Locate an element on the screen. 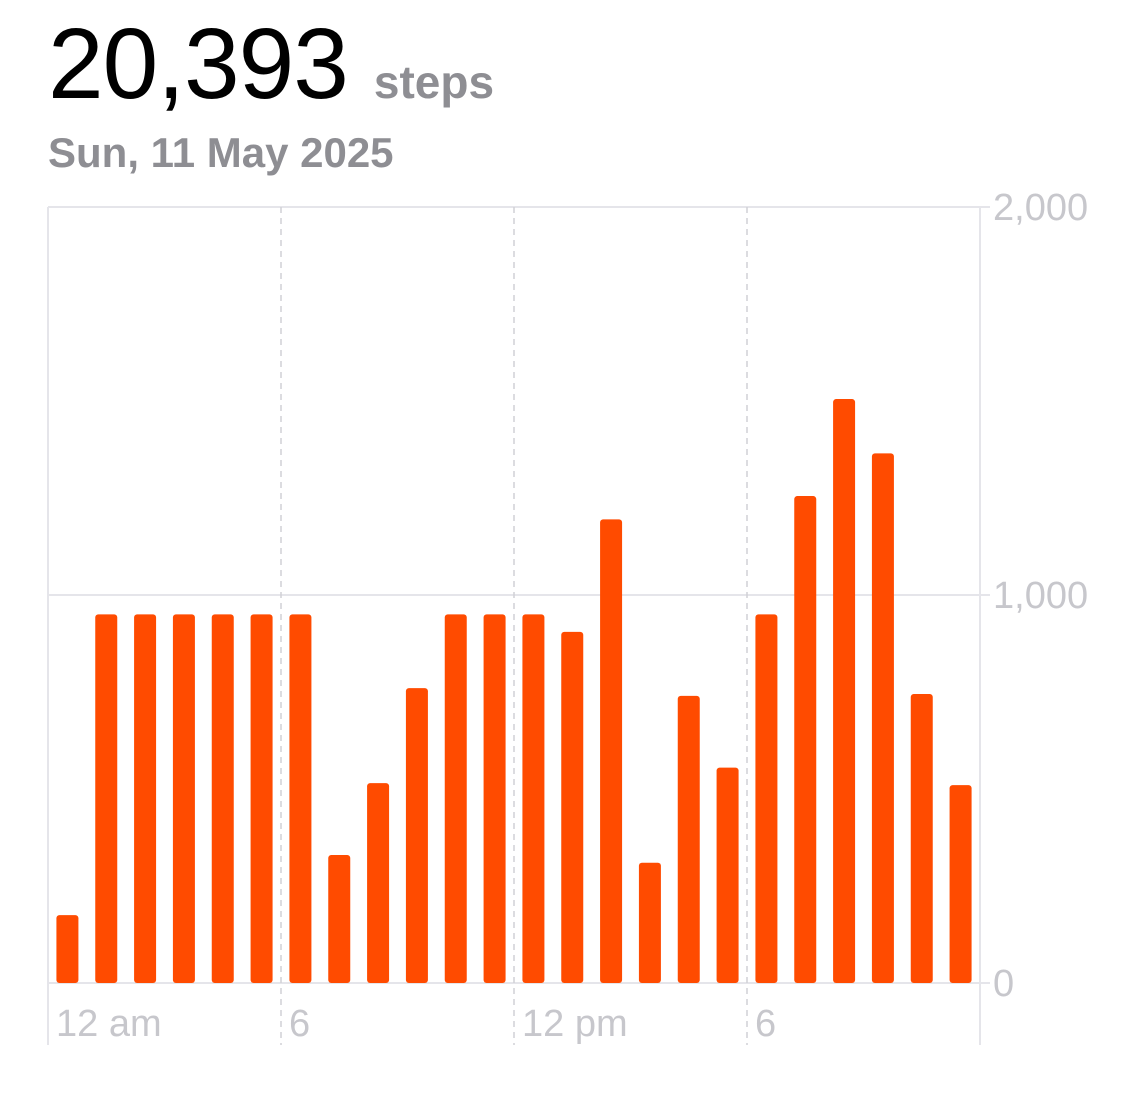 The height and width of the screenshot is (1103, 1125). y-tick-label: 1,000 is located at coordinates (1040, 596).